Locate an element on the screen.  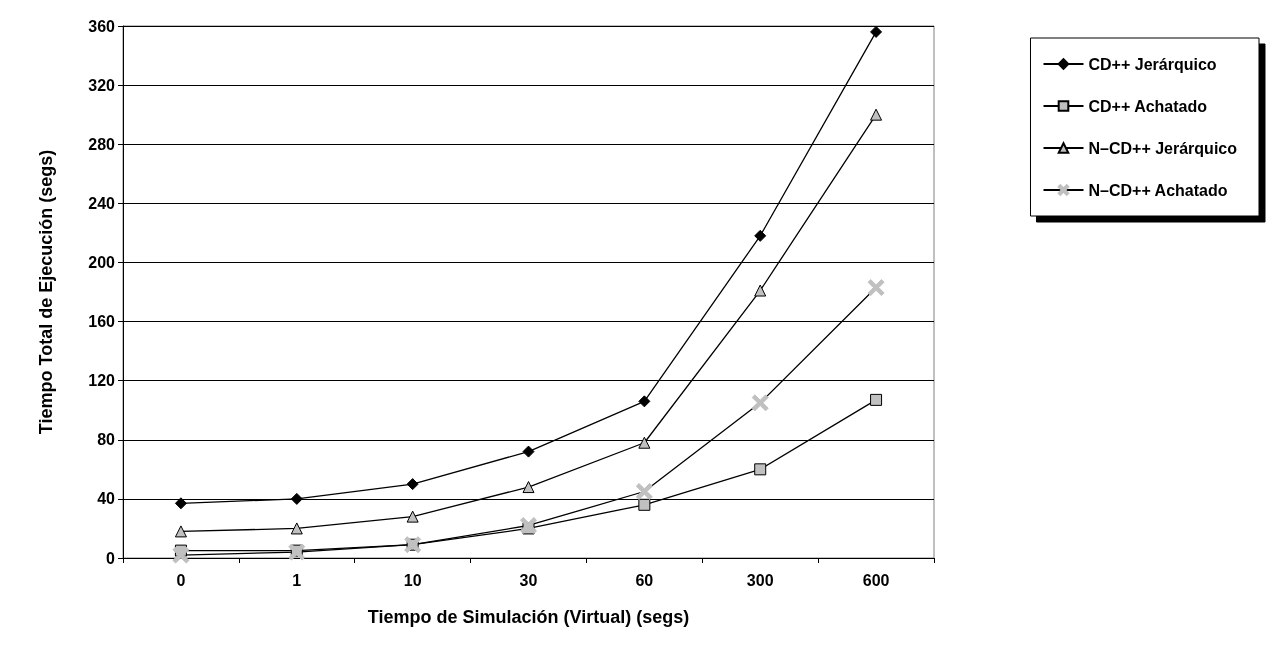
y-tick-label: 320 is located at coordinates (102, 85).